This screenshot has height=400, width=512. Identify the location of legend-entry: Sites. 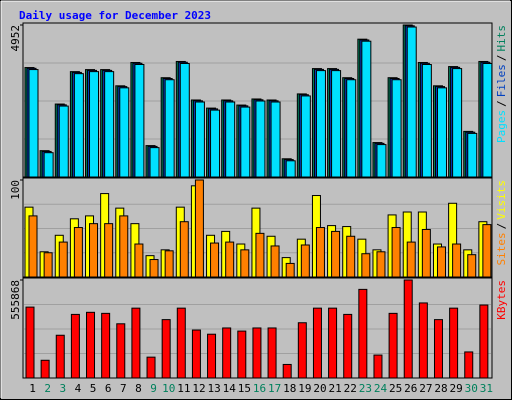
(501, 248).